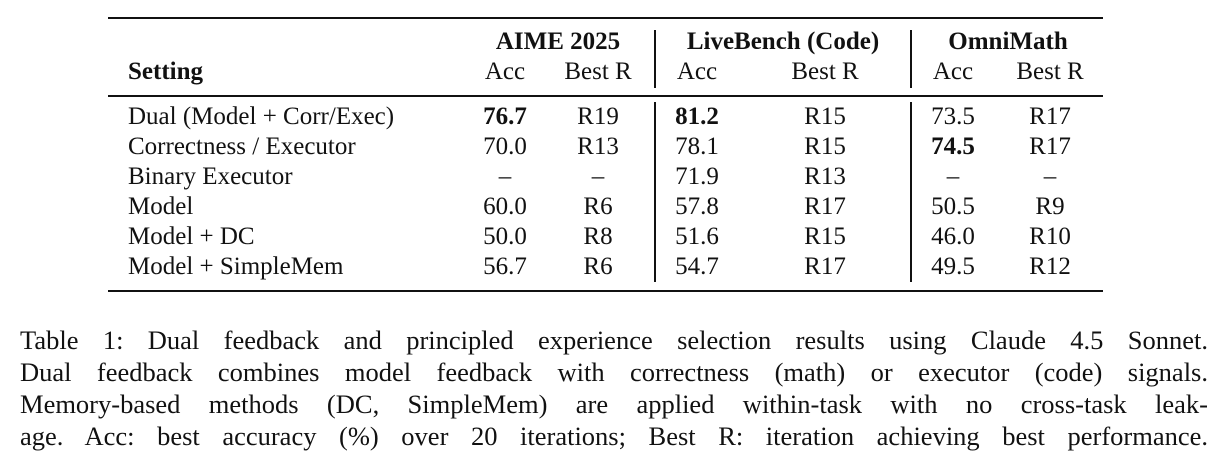 The width and height of the screenshot is (1225, 469). What do you see at coordinates (210, 176) in the screenshot?
I see `setting-cell: Binary Executor` at bounding box center [210, 176].